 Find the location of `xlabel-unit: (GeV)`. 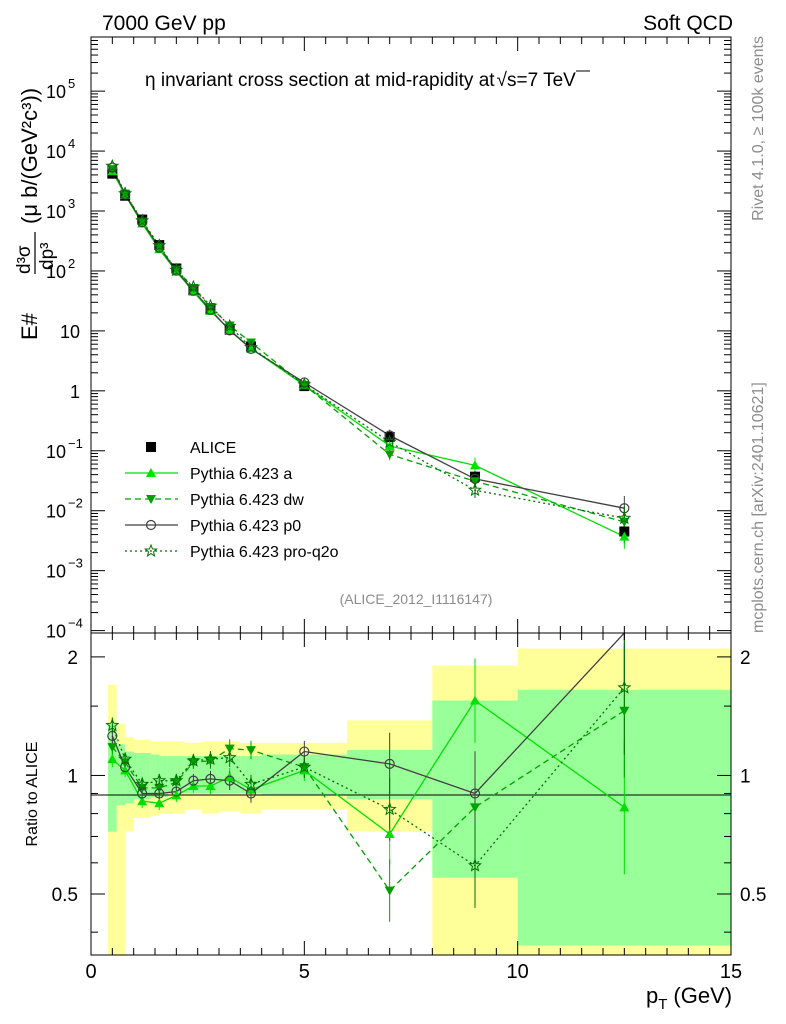

xlabel-unit: (GeV) is located at coordinates (702, 995).